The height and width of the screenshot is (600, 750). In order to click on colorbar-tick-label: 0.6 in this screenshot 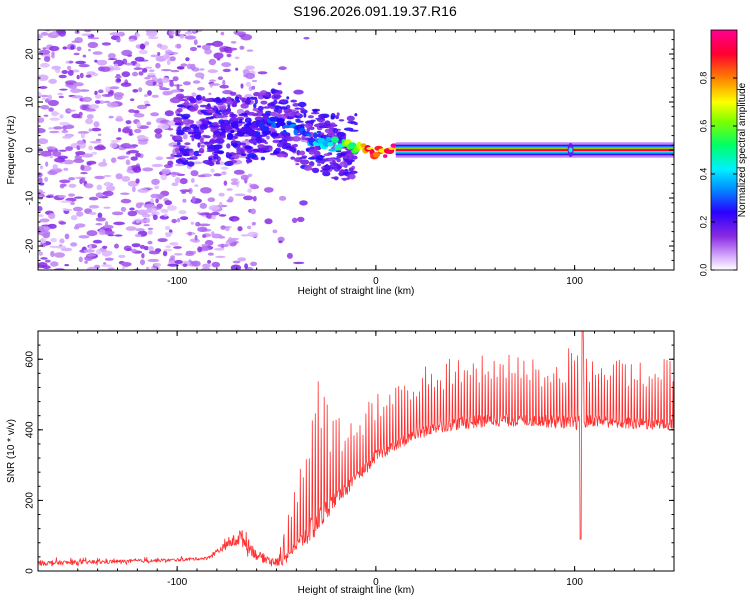, I will do `click(703, 126)`.